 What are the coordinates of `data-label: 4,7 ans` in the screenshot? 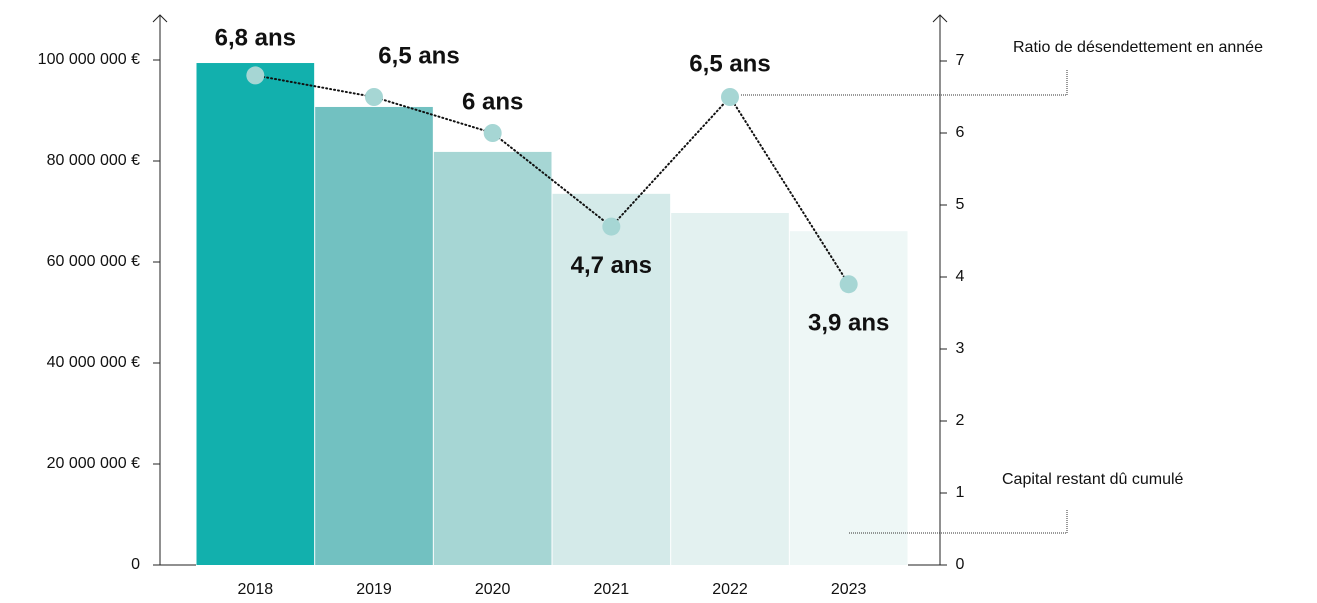 It's located at (611, 265).